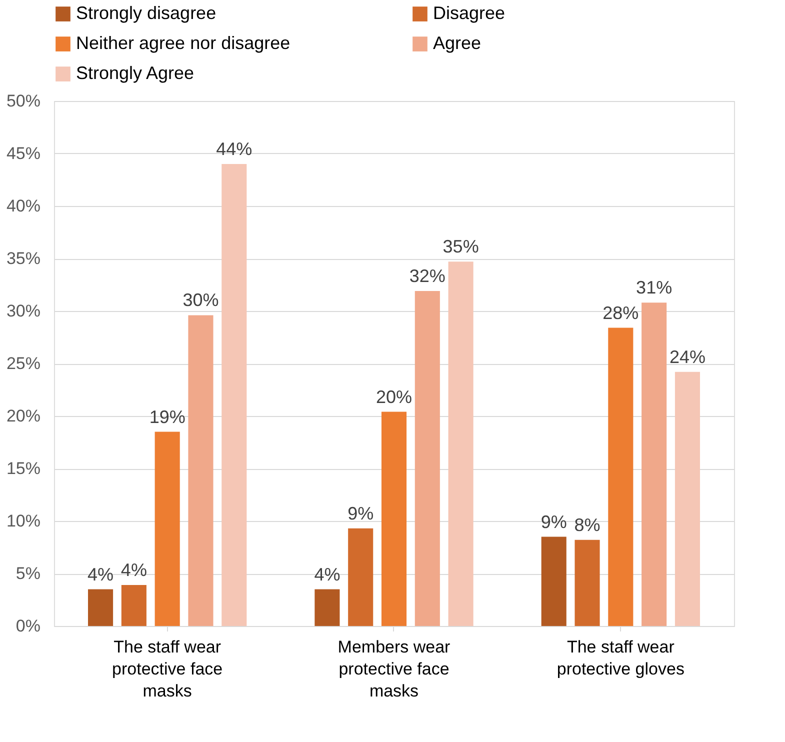 The image size is (785, 742). I want to click on data-label: 20%, so click(394, 396).